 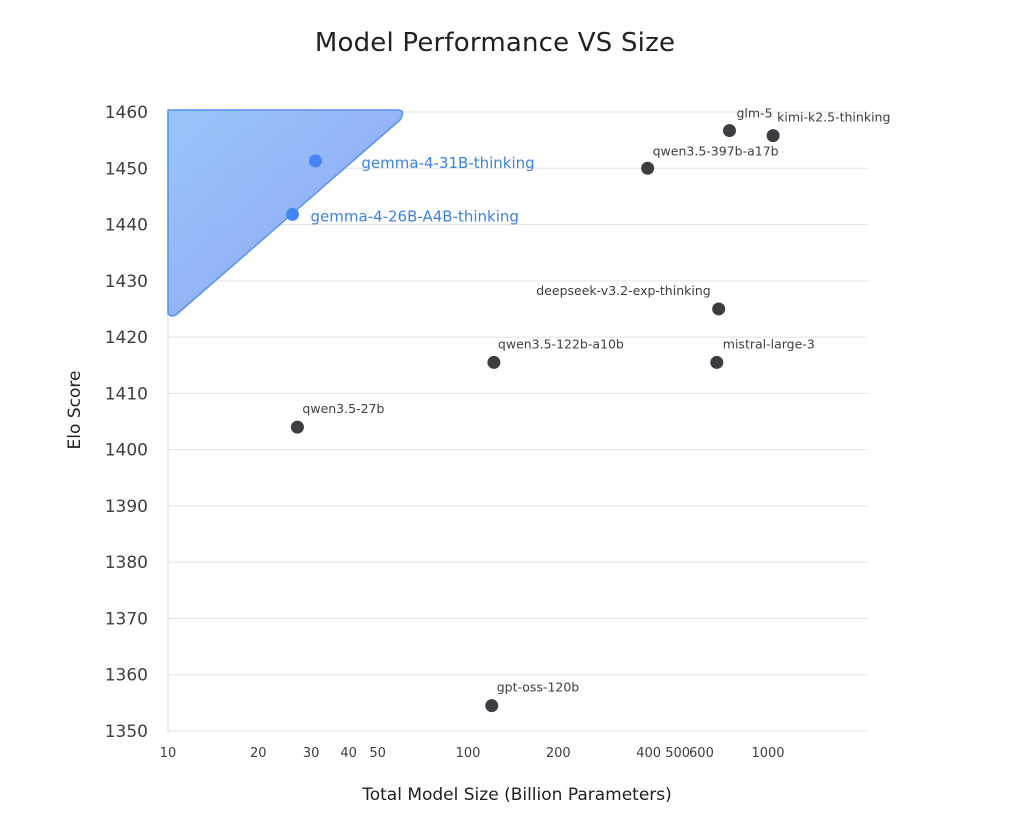 What do you see at coordinates (126, 338) in the screenshot?
I see `y-tick-label: 1420` at bounding box center [126, 338].